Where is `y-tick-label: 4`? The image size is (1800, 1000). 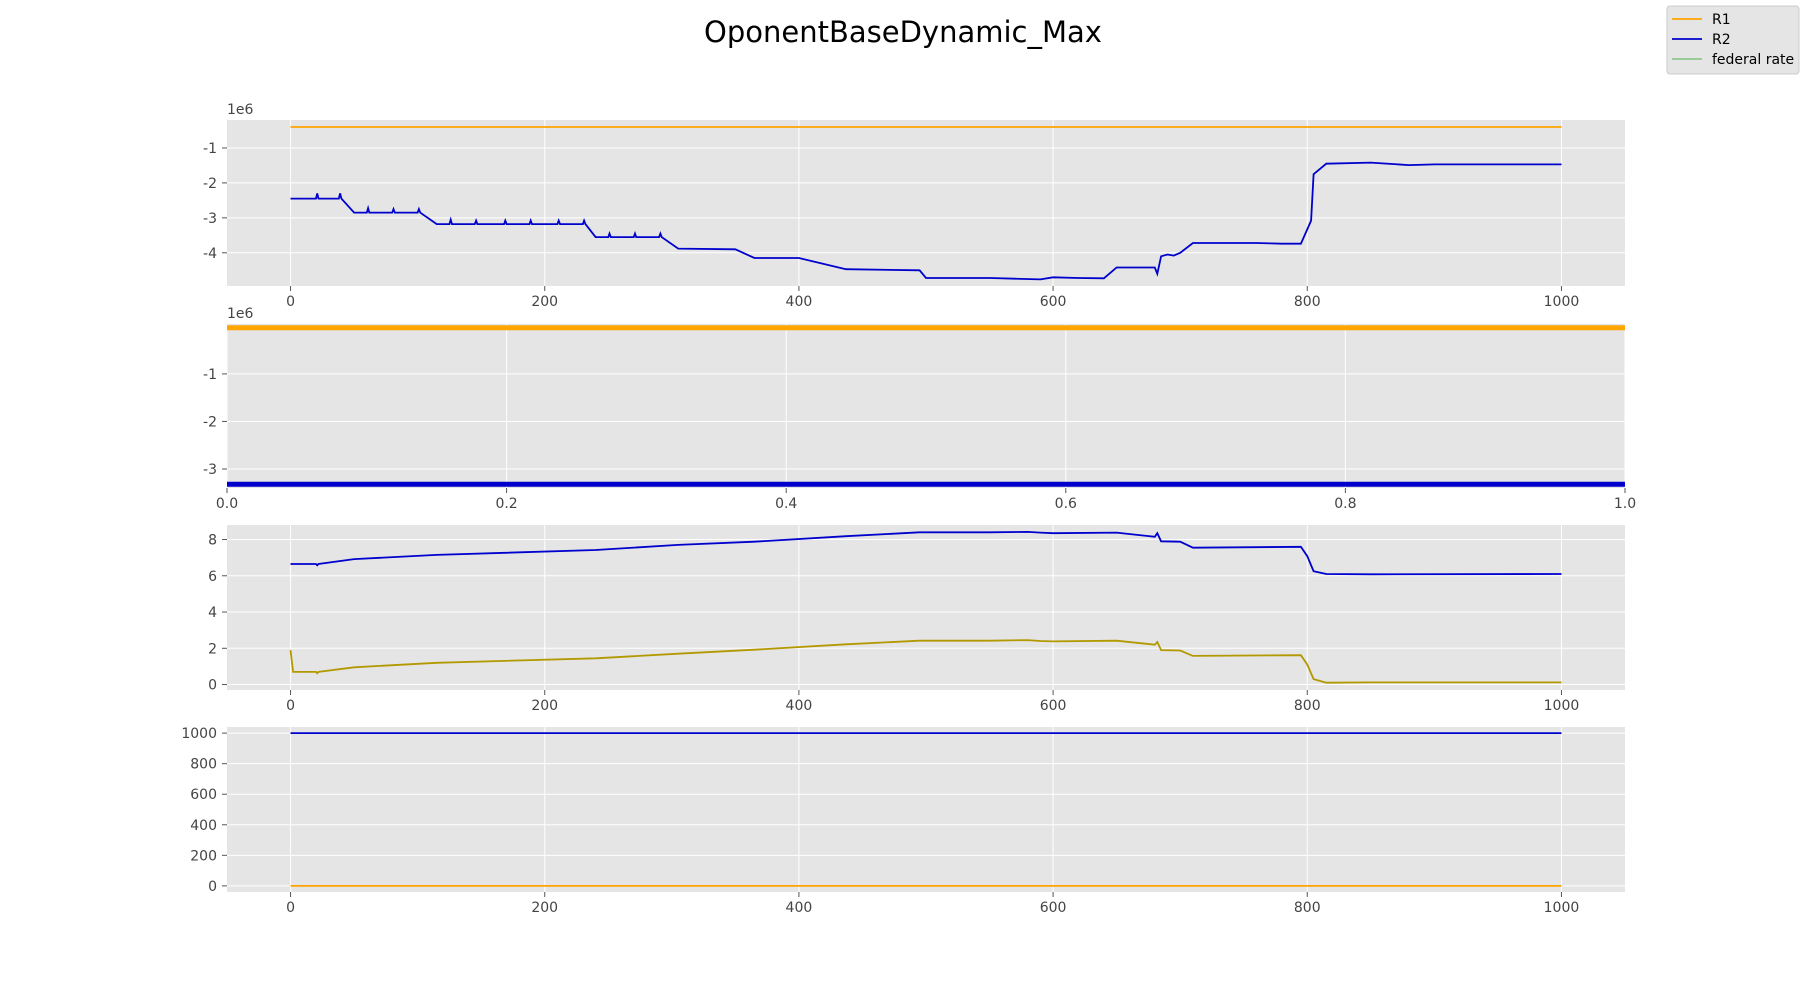
y-tick-label: 4 is located at coordinates (212, 613).